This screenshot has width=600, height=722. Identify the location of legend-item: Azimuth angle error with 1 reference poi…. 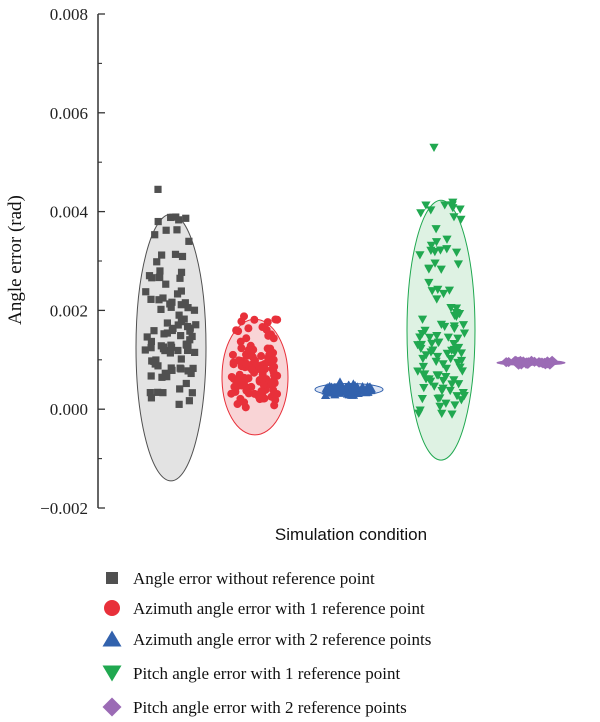
(264, 608).